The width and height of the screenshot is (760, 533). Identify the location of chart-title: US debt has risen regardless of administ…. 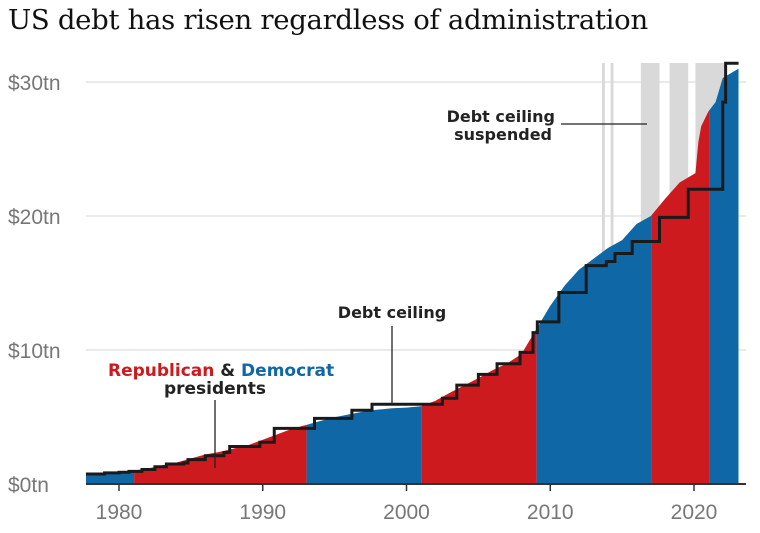
(328, 20).